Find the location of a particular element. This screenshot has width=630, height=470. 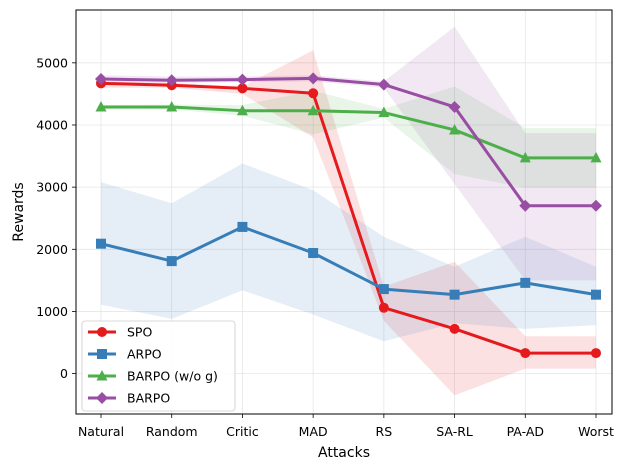

x-tick-label: MAD is located at coordinates (313, 431).